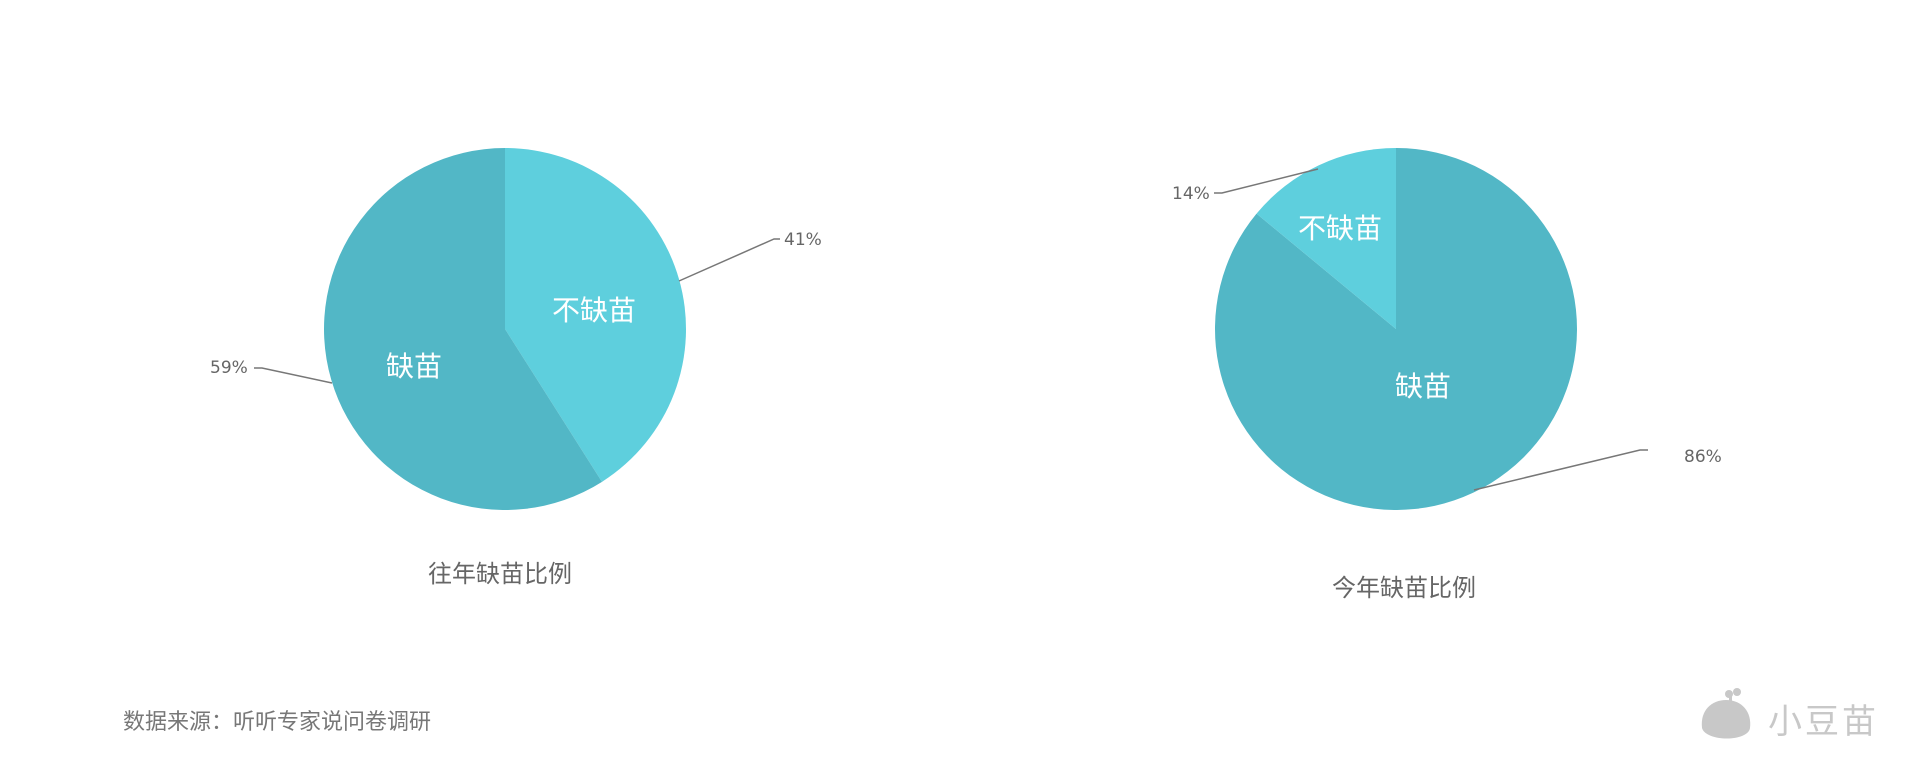 This screenshot has width=1916, height=767. What do you see at coordinates (1404, 588) in the screenshot?
I see `chart-title: 今年缺苗比例` at bounding box center [1404, 588].